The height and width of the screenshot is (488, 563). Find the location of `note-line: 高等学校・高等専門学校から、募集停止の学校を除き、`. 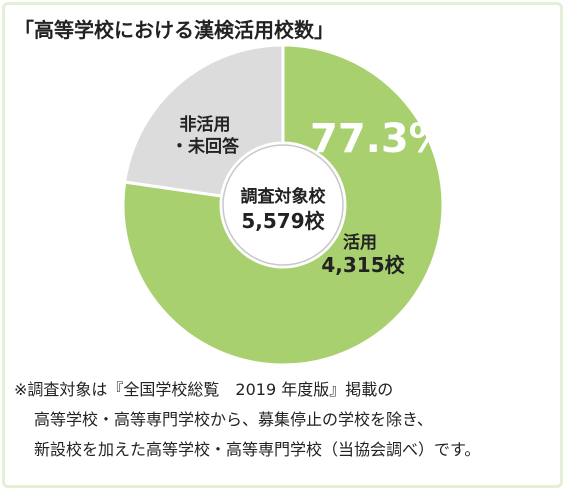

note-line: 高等学校・高等専門学校から、募集停止の学校を除き、 is located at coordinates (233, 419).